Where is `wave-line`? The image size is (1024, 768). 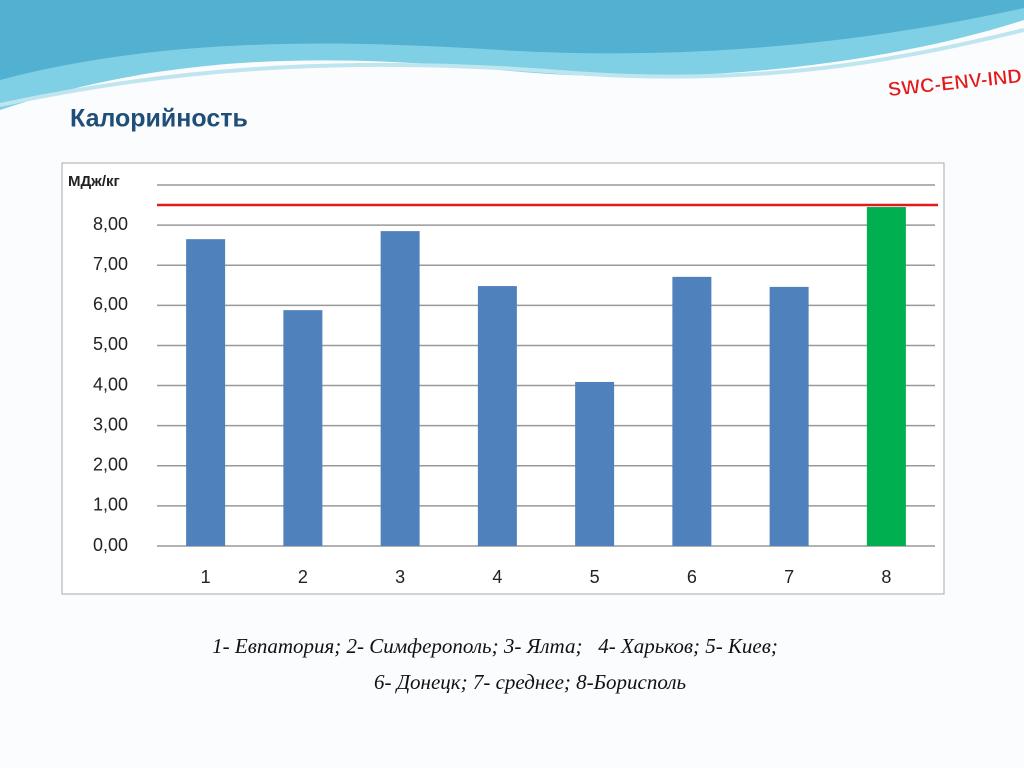
wave-line is located at coordinates (512, 67).